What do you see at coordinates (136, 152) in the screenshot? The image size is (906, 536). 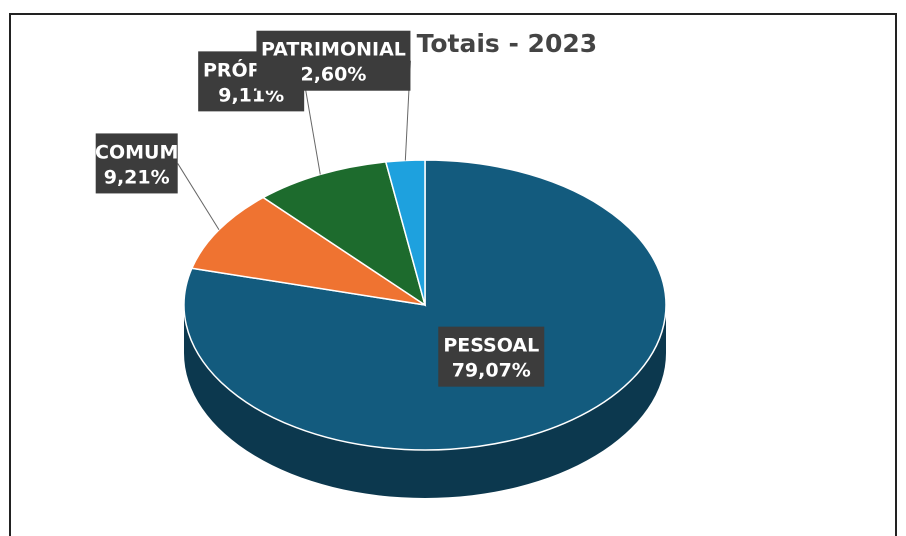 I see `label-category-comum: COMUM` at bounding box center [136, 152].